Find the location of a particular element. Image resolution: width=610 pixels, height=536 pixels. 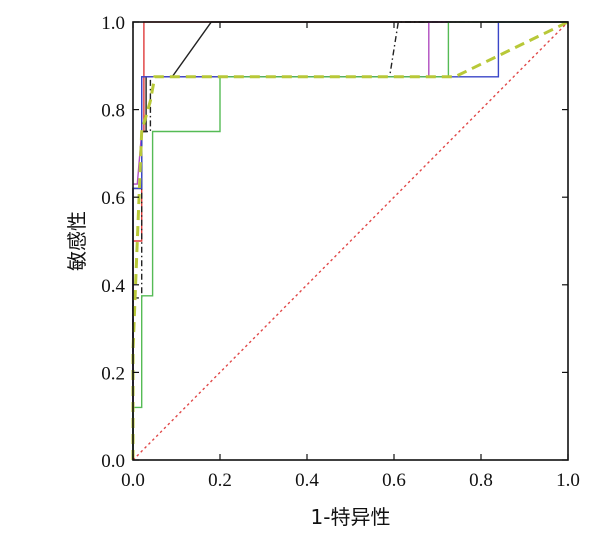

x-tick-label: 0.2 is located at coordinates (220, 480).